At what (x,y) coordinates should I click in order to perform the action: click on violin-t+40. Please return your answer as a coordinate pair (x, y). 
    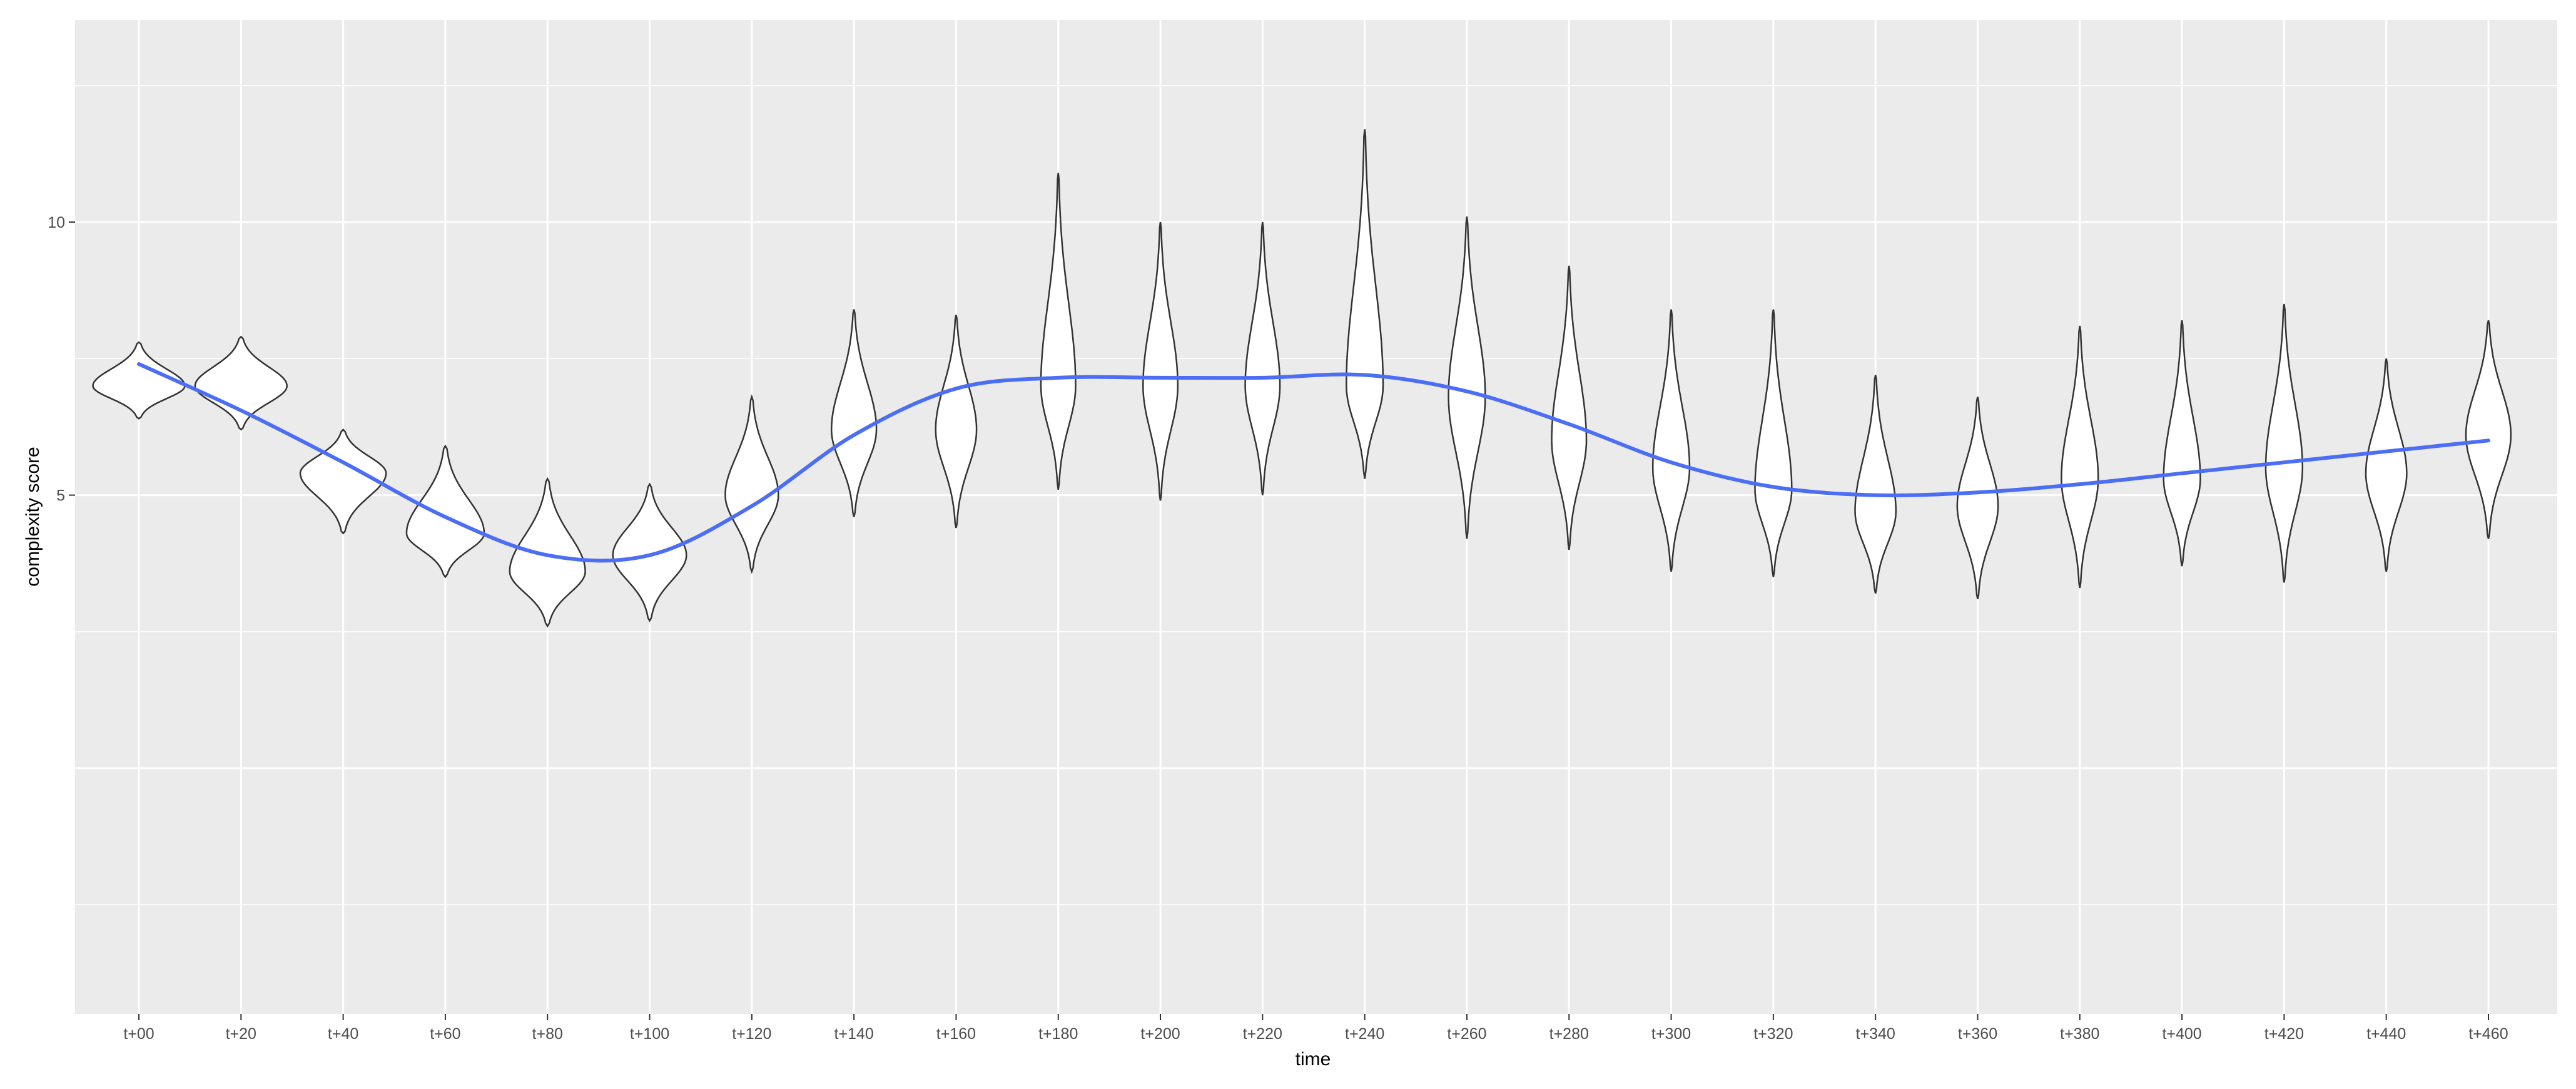
    Looking at the image, I should click on (343, 482).